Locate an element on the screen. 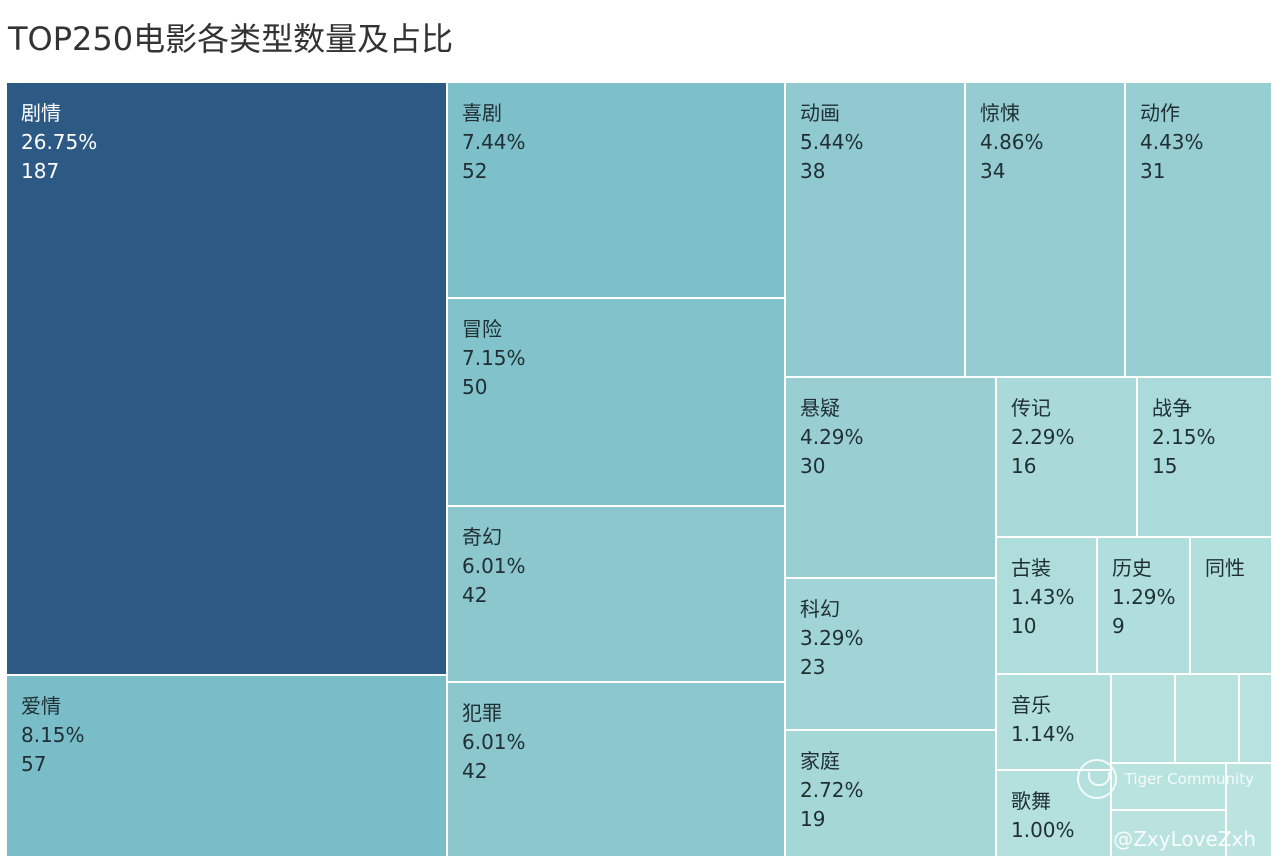 This screenshot has height=865, width=1280. tile-label: 喜剧 7.44% 52 is located at coordinates (494, 142).